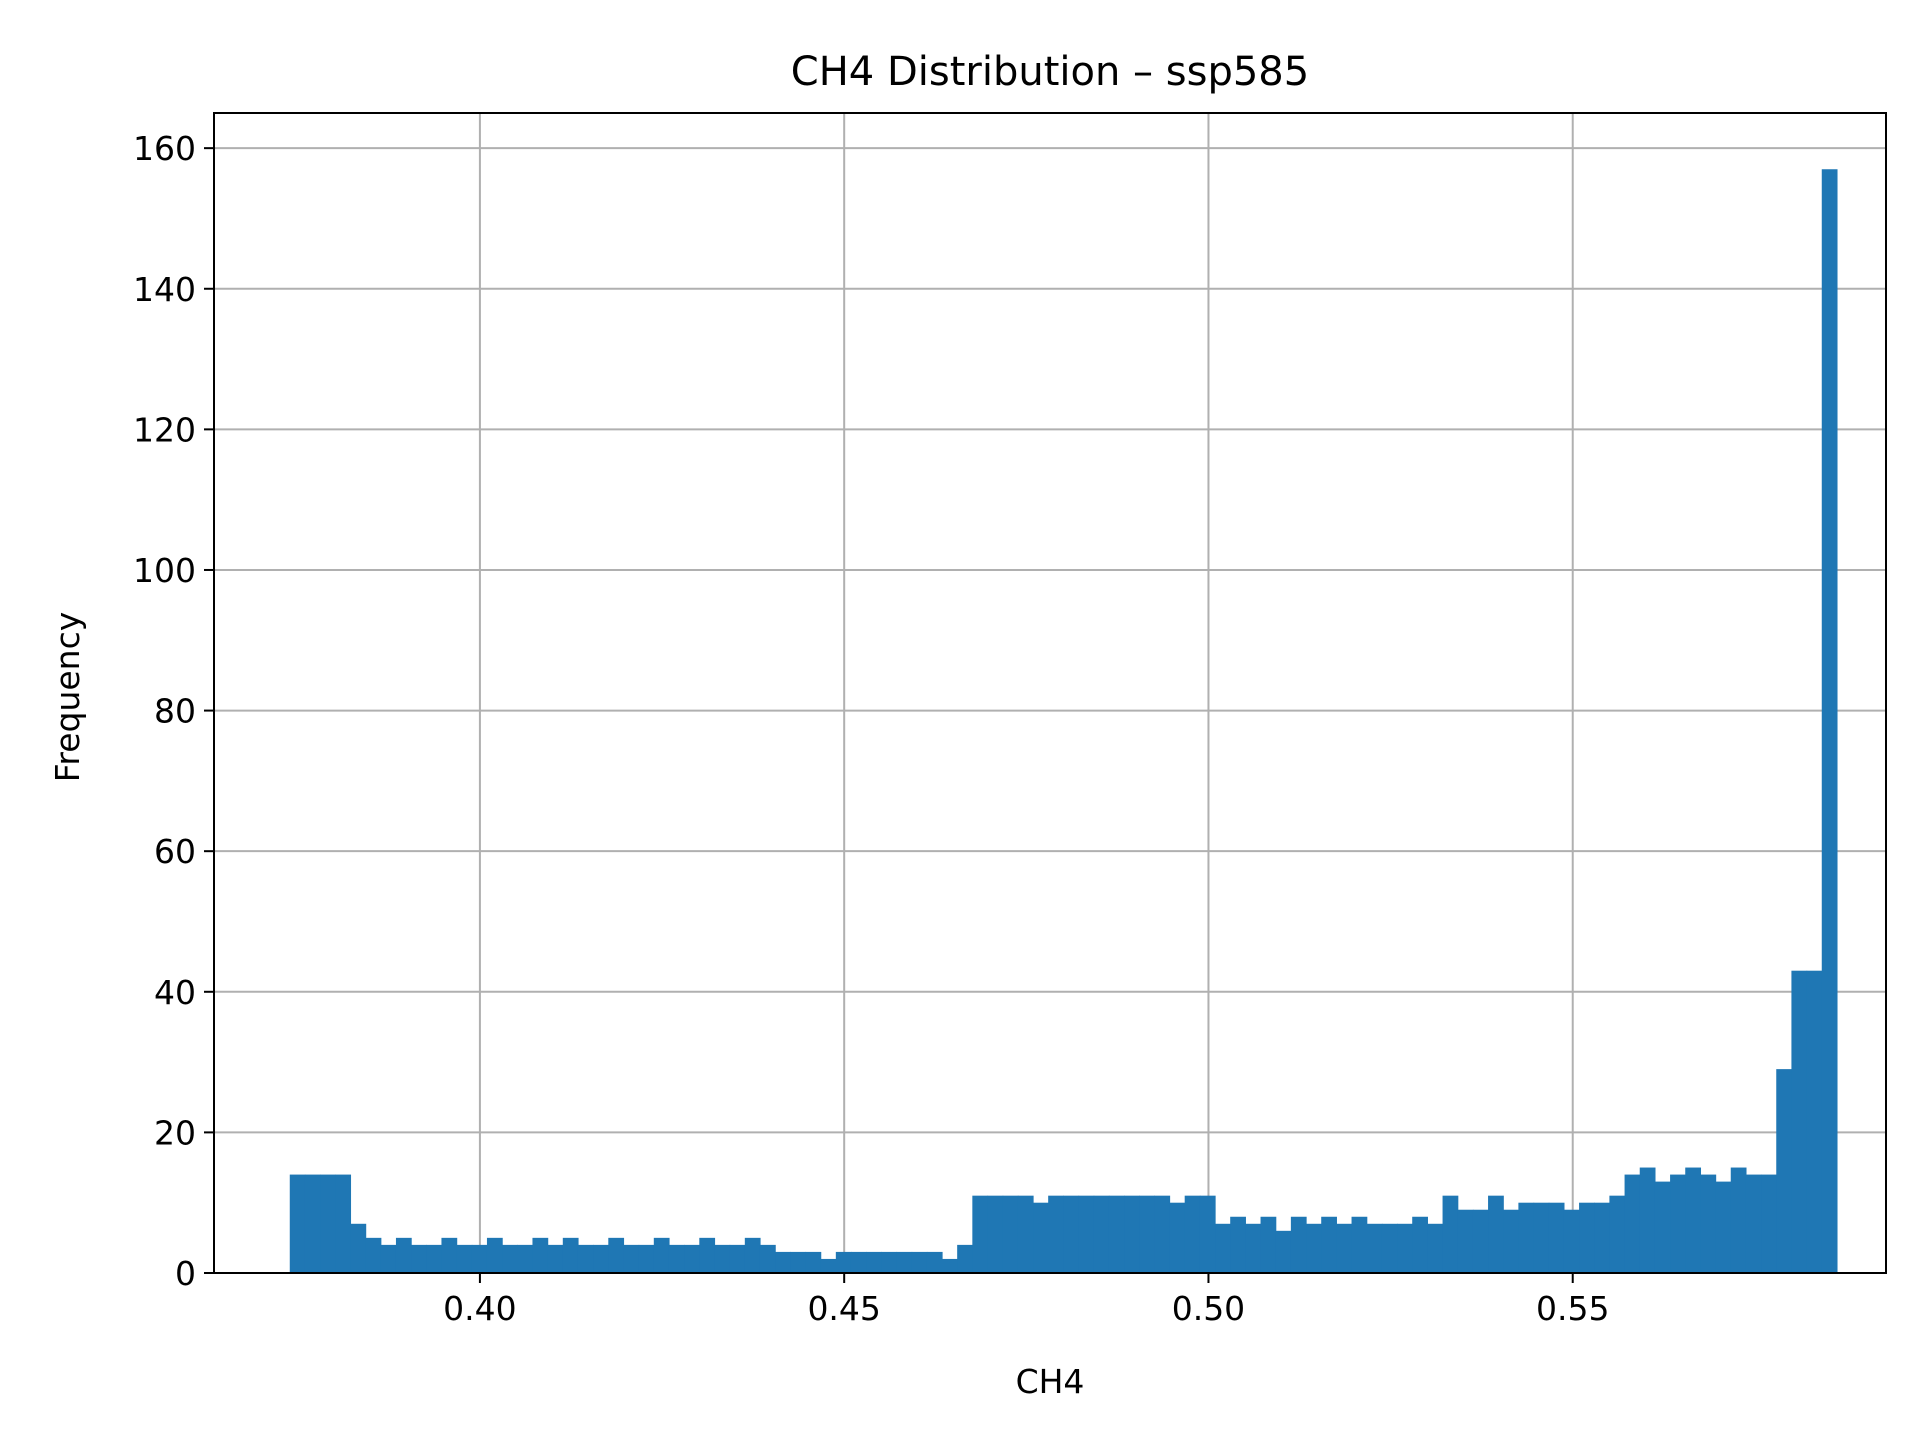 This screenshot has width=1920, height=1444. What do you see at coordinates (164, 289) in the screenshot?
I see `y-tick-label: 140` at bounding box center [164, 289].